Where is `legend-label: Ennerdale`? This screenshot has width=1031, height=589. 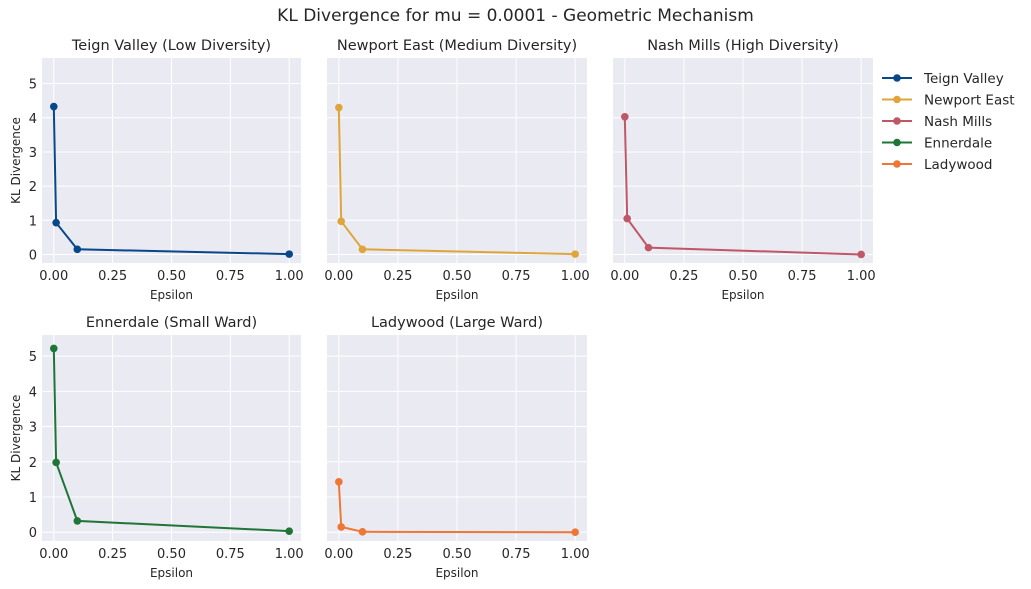 legend-label: Ennerdale is located at coordinates (958, 144).